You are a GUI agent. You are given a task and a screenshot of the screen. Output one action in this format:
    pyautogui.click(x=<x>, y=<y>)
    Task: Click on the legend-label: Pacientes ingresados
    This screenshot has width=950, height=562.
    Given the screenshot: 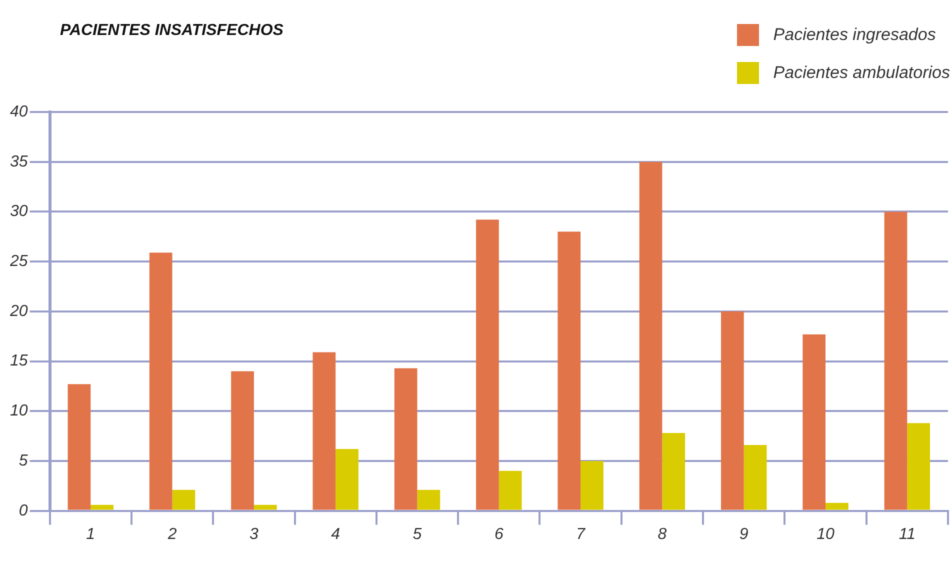 What is the action you would take?
    pyautogui.click(x=854, y=35)
    